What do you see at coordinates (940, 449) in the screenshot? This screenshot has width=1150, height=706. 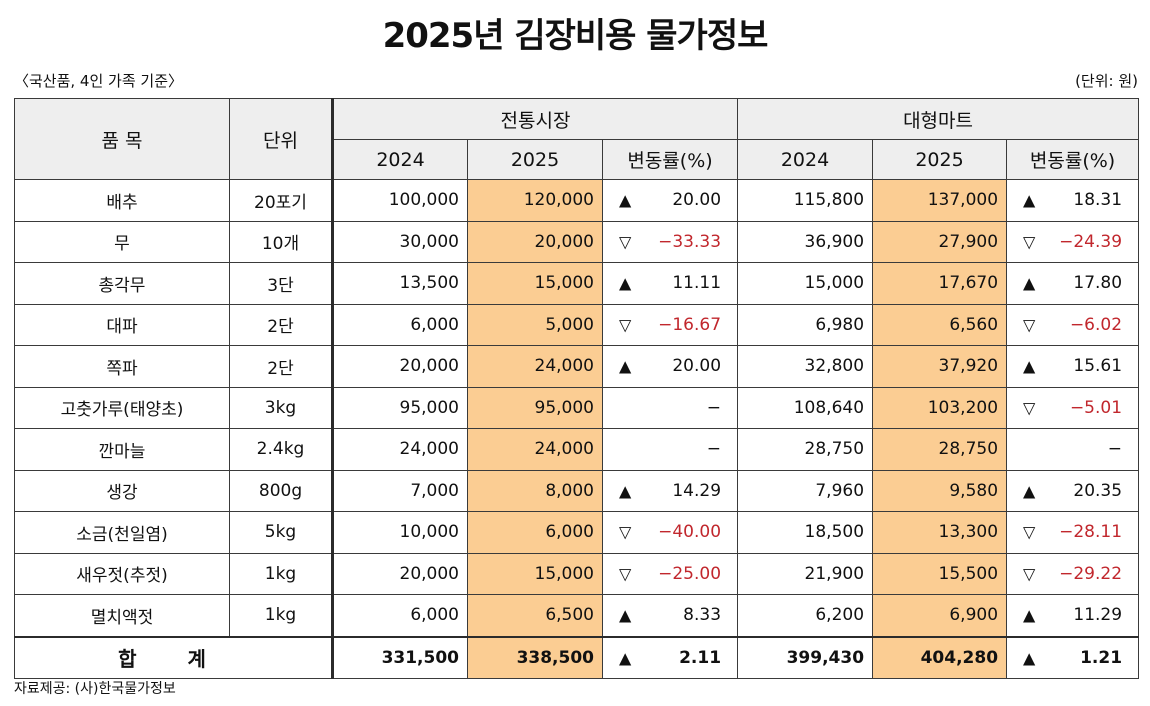 I see `mart-2025: 28,750` at bounding box center [940, 449].